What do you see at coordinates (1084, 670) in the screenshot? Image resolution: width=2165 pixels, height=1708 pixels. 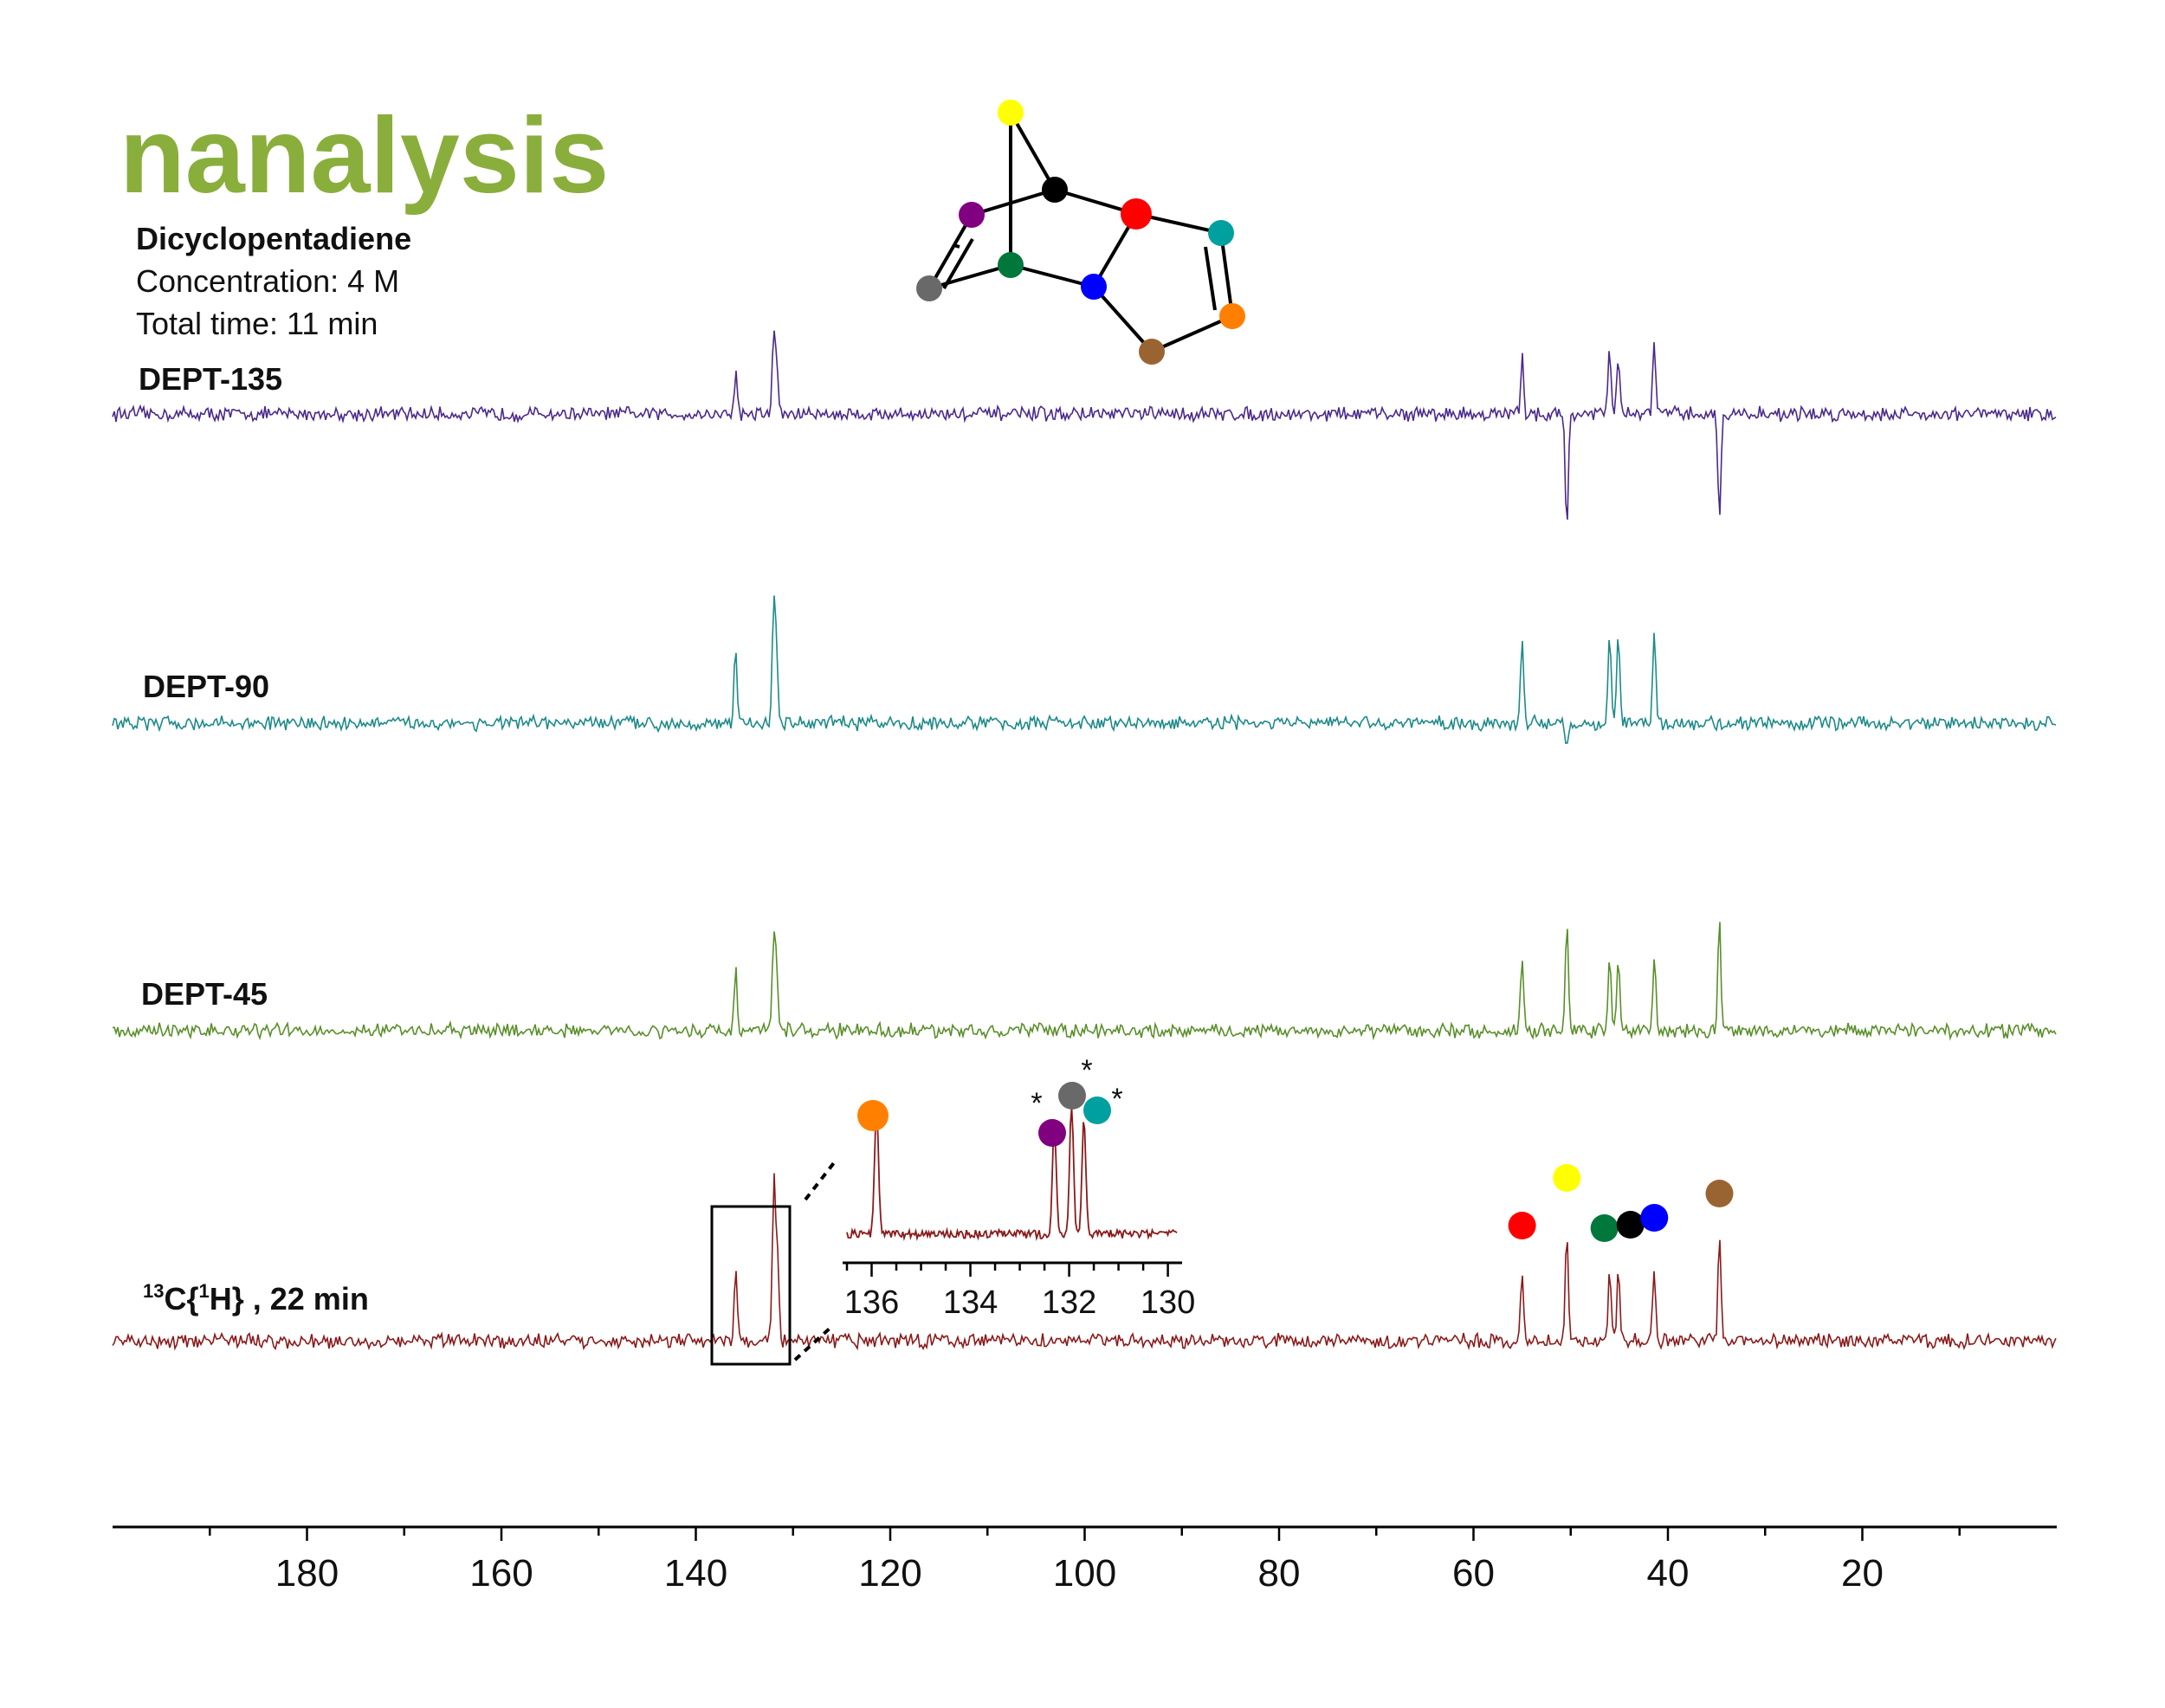 I see `trace-dept90` at bounding box center [1084, 670].